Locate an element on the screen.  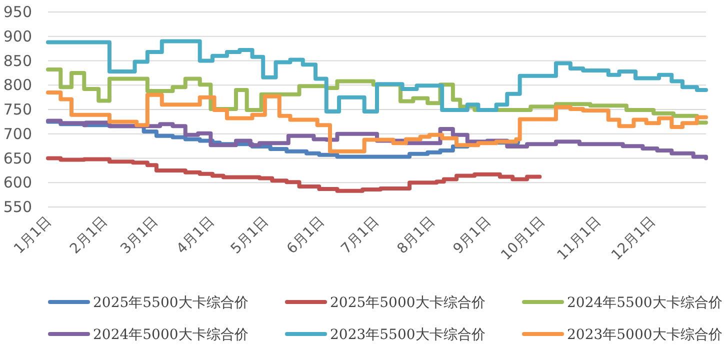
y-tick-label: 950 is located at coordinates (17, 12).